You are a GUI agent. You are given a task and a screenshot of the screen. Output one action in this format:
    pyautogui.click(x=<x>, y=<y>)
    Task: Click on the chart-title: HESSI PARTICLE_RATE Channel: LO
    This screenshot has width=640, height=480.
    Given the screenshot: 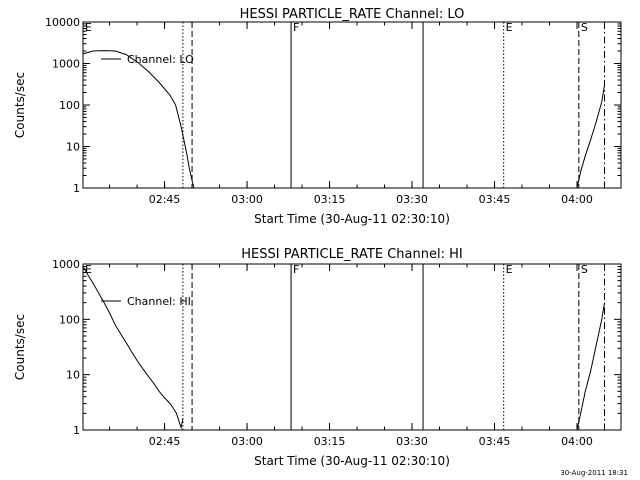 What is the action you would take?
    pyautogui.click(x=352, y=14)
    